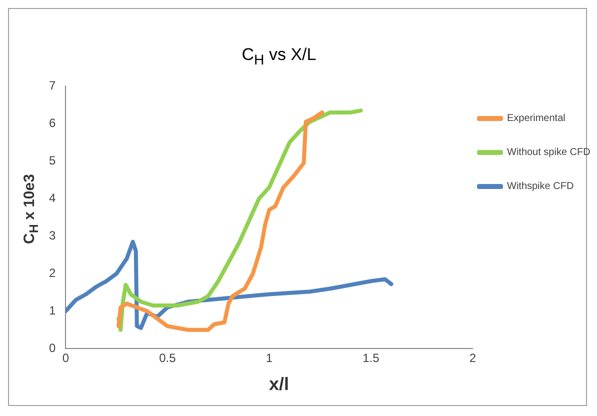 The width and height of the screenshot is (597, 416). I want to click on y-tick-label: 5, so click(52, 160).